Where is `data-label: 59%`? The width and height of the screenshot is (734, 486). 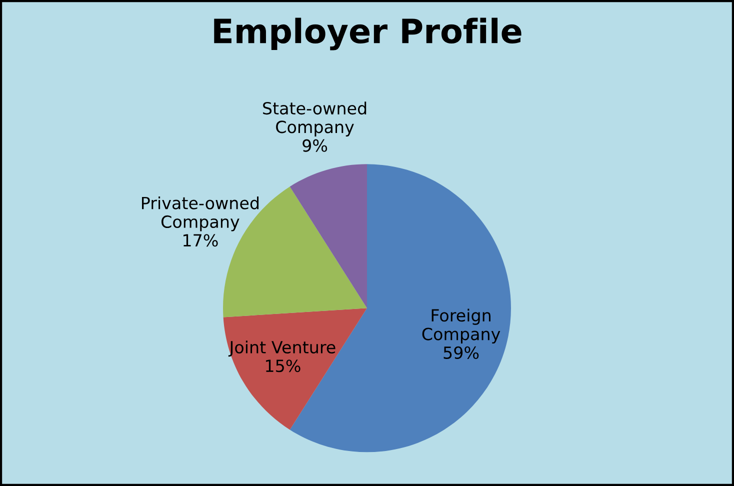 data-label: 59% is located at coordinates (461, 352).